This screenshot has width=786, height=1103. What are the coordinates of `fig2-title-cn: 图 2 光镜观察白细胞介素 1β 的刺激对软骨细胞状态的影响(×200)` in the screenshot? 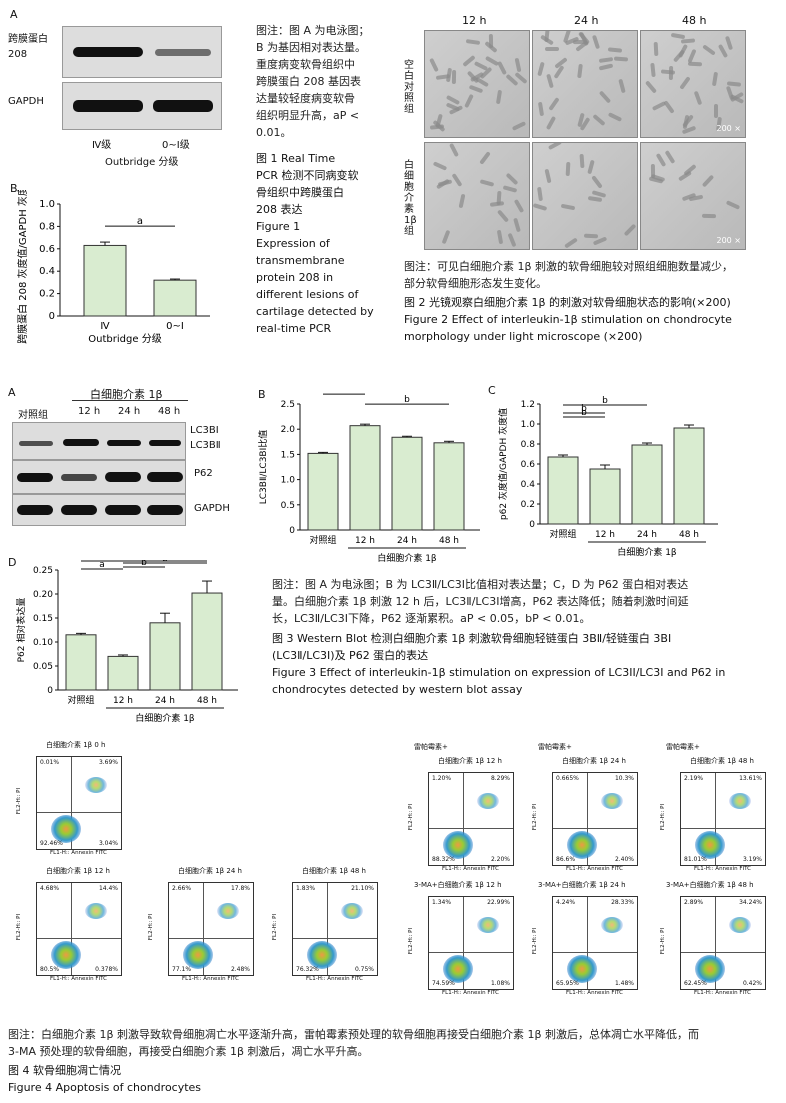 It's located at (567, 302).